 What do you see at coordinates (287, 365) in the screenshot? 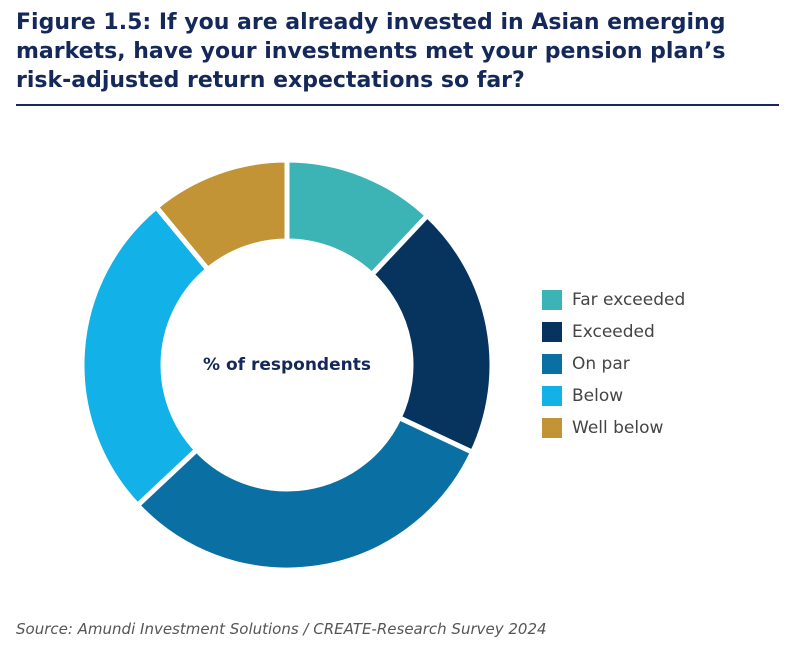
I see `center-label: % of respondents` at bounding box center [287, 365].